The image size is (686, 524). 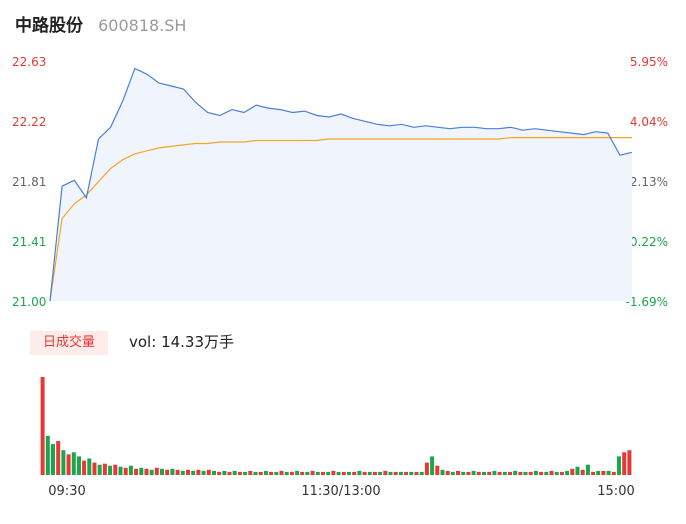 What do you see at coordinates (340, 491) in the screenshot?
I see `x-axis-tick-label: 11:30/13:00` at bounding box center [340, 491].